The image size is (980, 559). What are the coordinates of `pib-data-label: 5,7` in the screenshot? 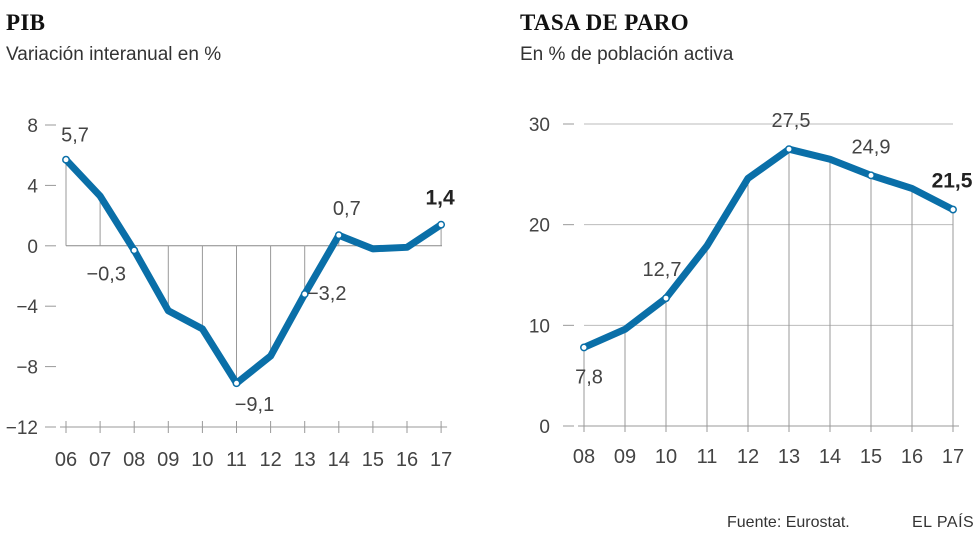 It's located at (75, 136).